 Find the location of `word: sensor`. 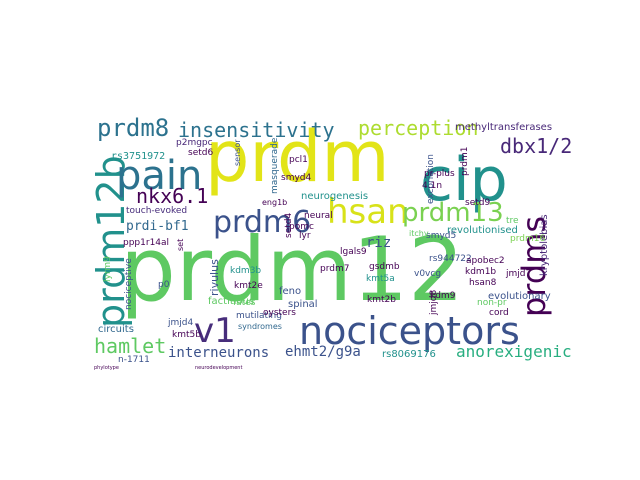

word: sensor is located at coordinates (237, 152).